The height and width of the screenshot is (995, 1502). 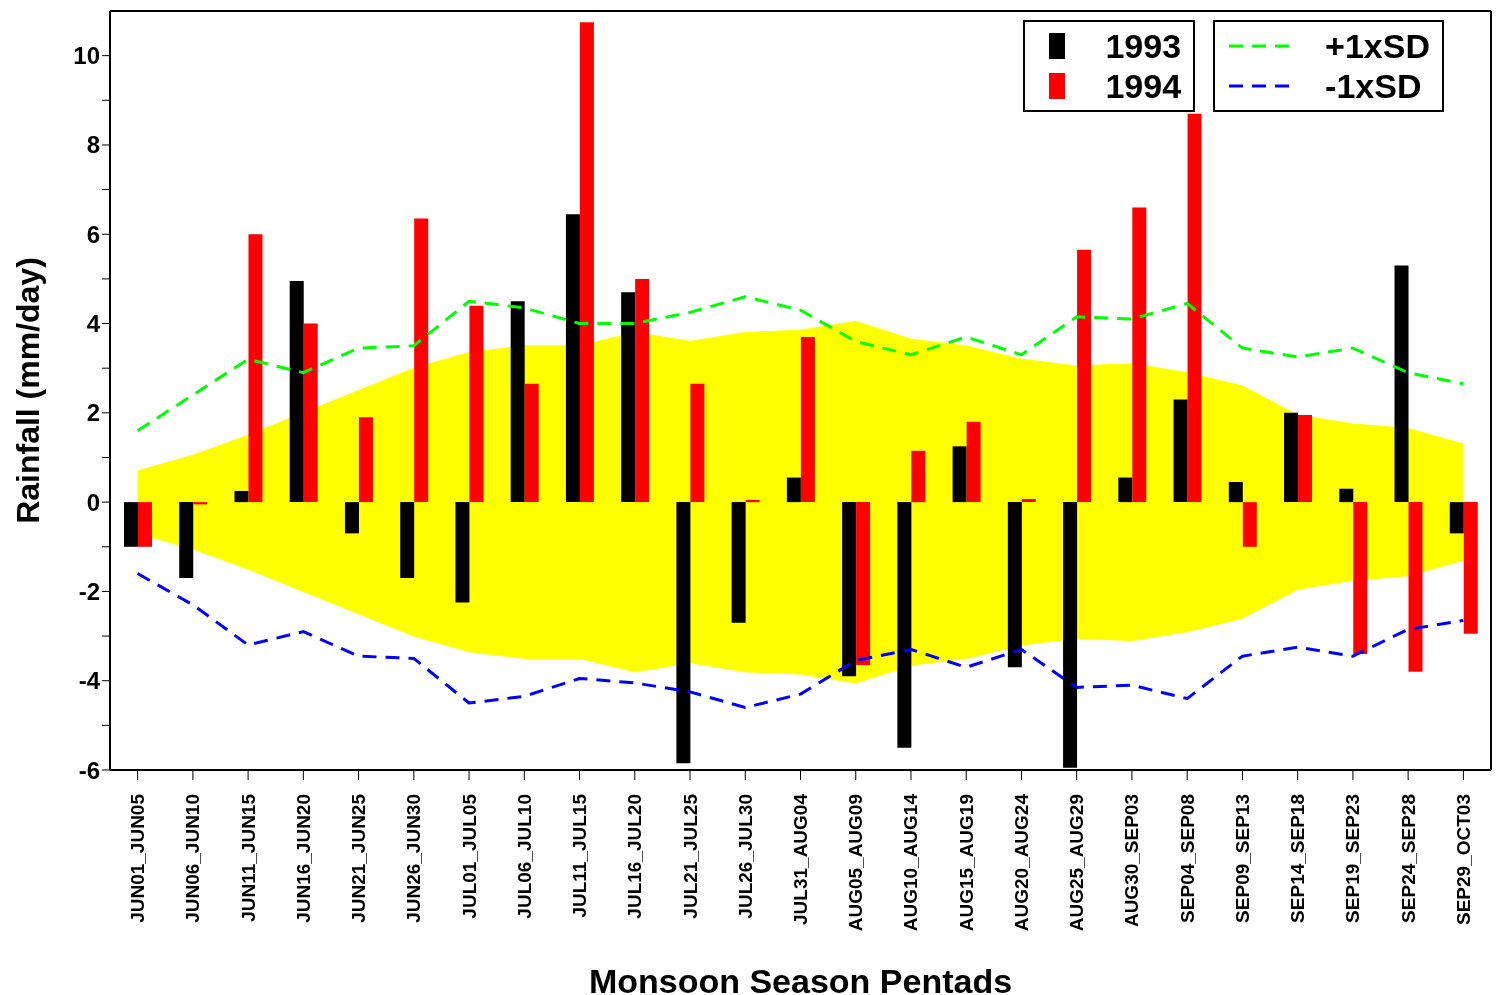 I want to click on x-tick-label: JUL01_JUL05, so click(x=469, y=856).